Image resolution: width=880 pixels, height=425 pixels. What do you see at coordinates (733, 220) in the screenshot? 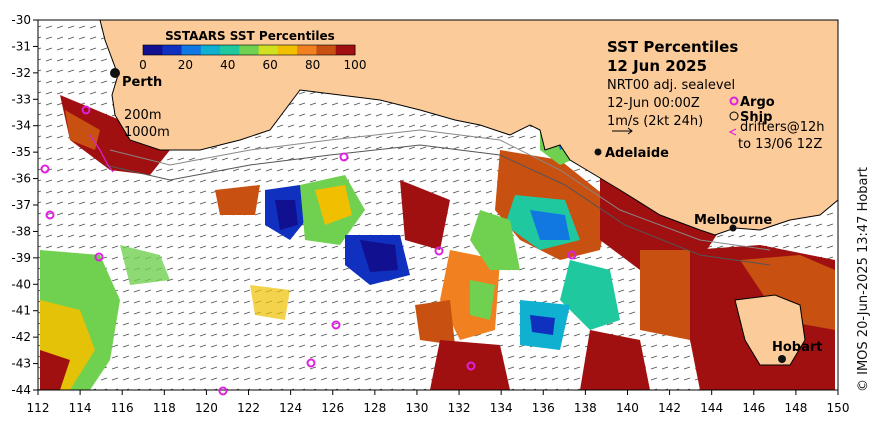
I see `city-melbourne: Melbourne` at bounding box center [733, 220].